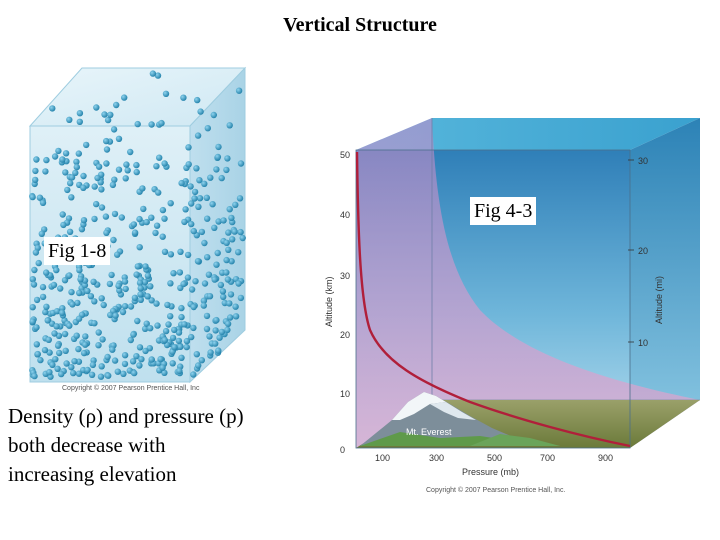 The height and width of the screenshot is (540, 720). I want to click on mi-tick-label: 30, so click(643, 161).